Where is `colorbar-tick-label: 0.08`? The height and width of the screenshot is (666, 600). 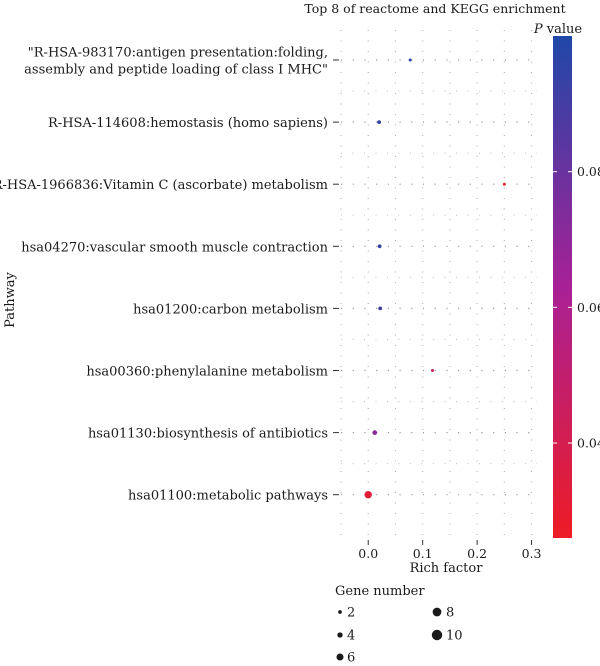 colorbar-tick-label: 0.08 is located at coordinates (588, 171).